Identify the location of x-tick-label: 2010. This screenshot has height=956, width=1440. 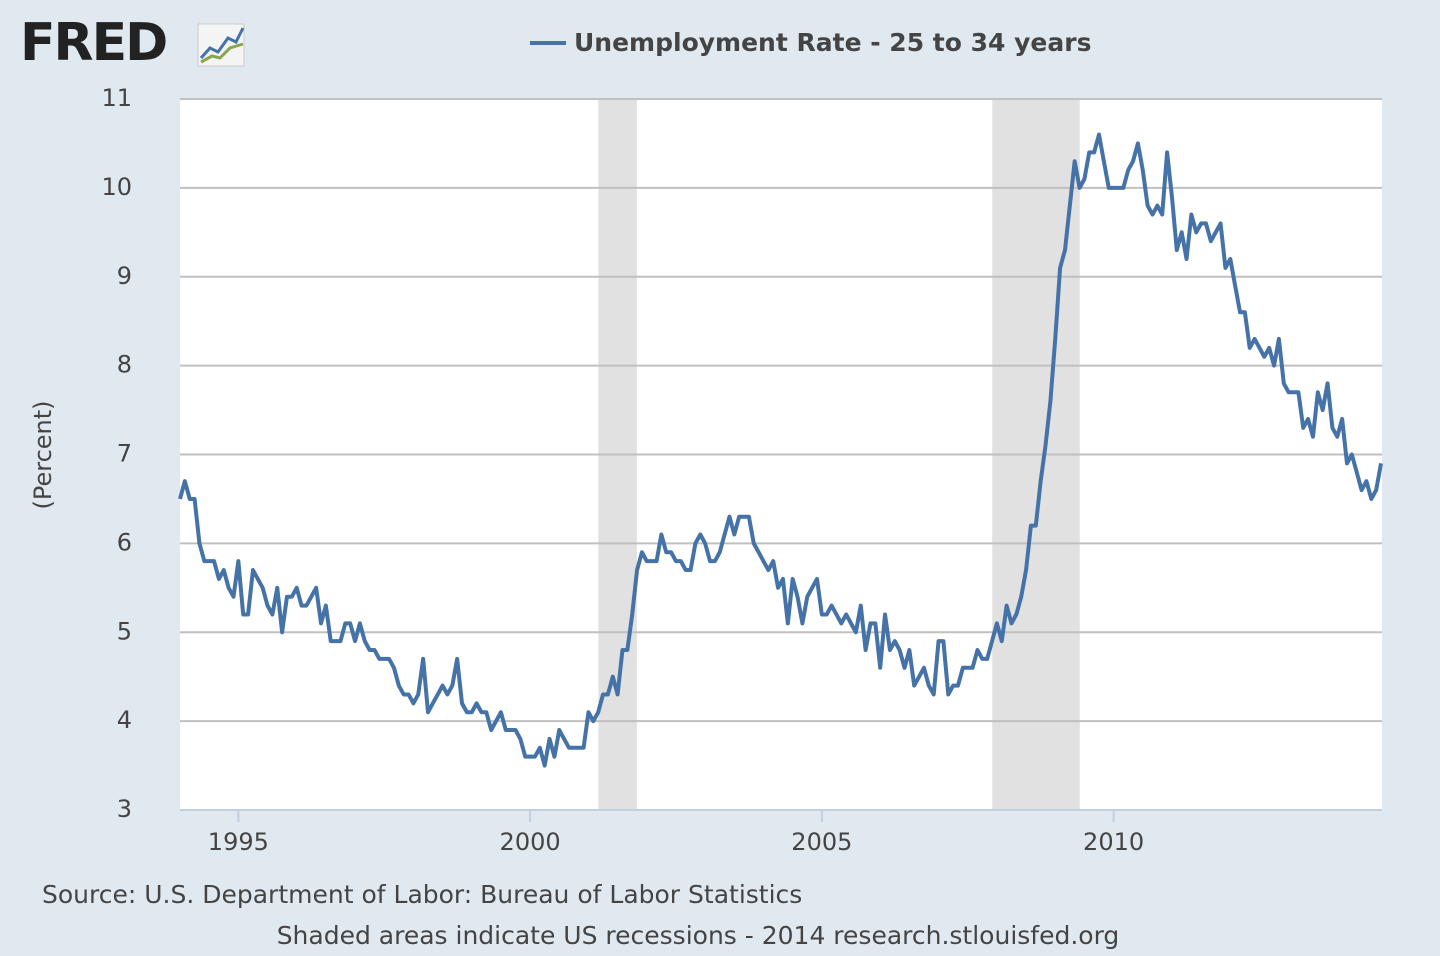
(1113, 842).